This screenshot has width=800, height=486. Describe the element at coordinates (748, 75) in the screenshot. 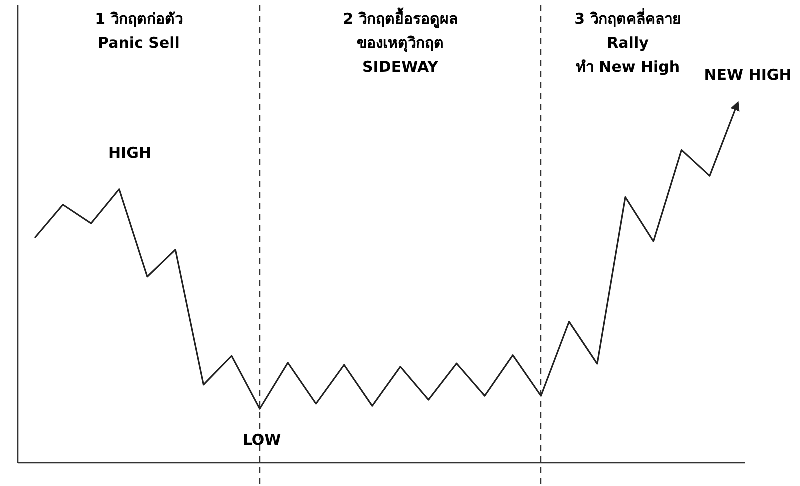

I see `text: NEW HIGH` at that location.